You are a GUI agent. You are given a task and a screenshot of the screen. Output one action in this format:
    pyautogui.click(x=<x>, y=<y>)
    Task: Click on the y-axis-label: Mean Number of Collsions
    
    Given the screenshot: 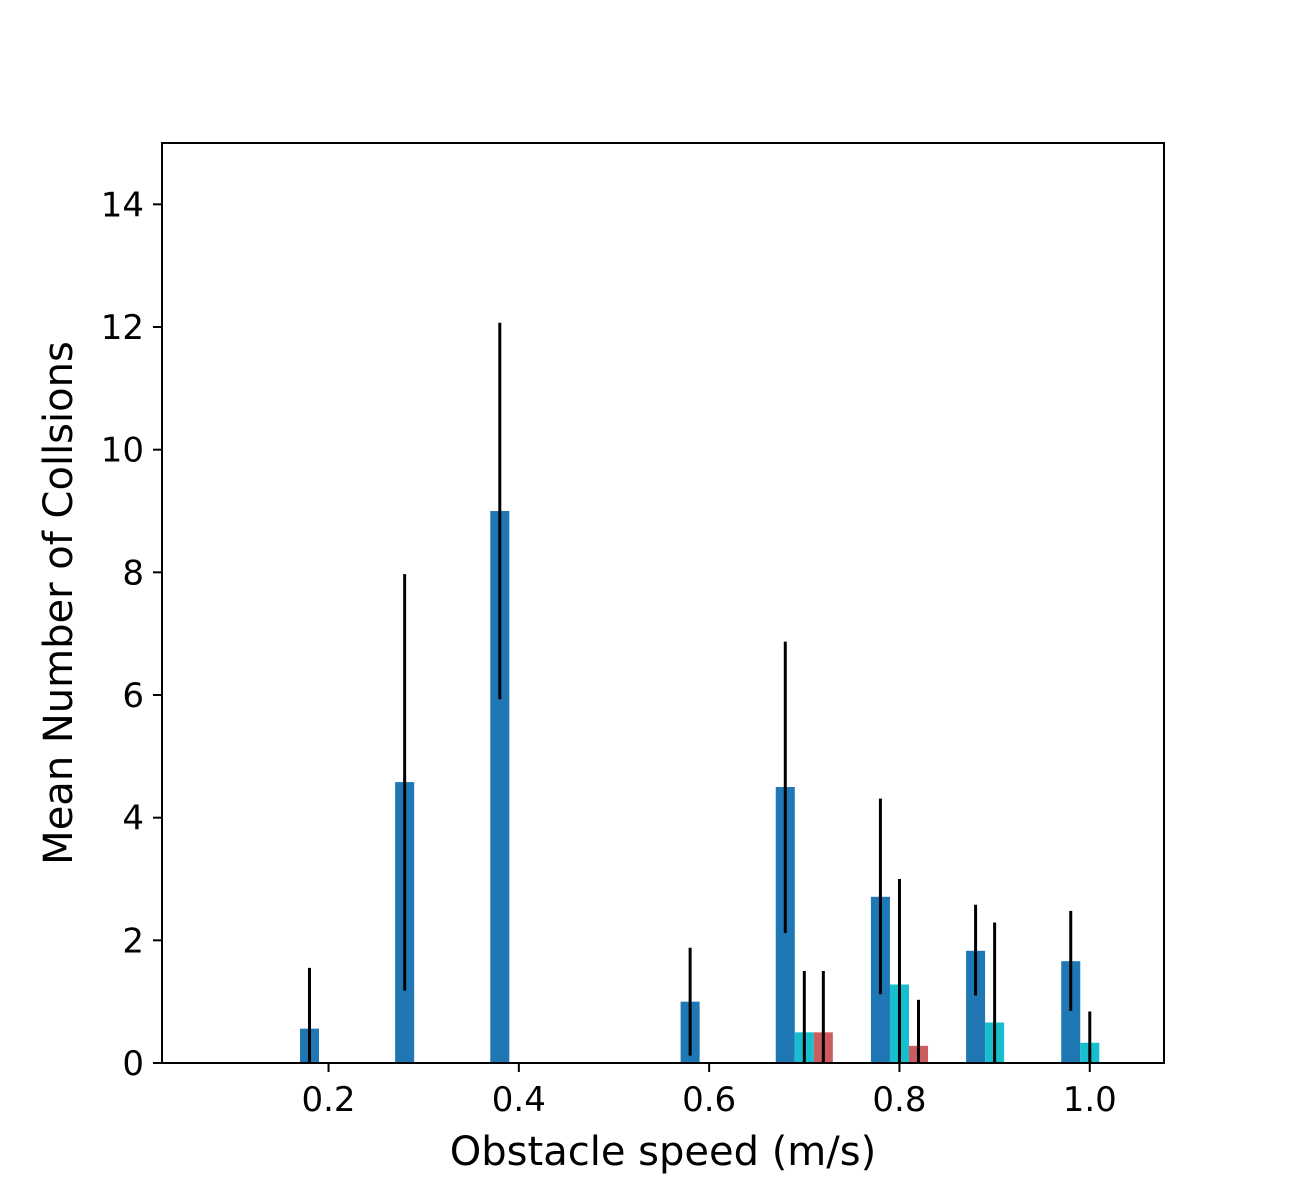 What is the action you would take?
    pyautogui.click(x=59, y=603)
    